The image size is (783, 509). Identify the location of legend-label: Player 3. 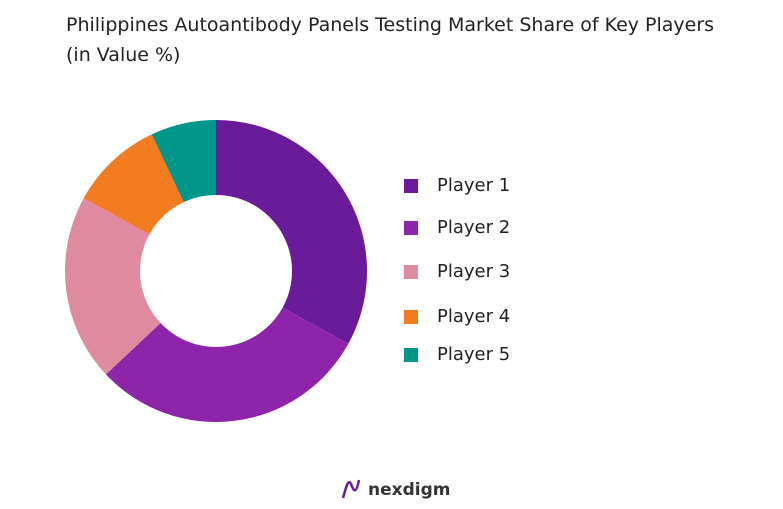
(473, 271).